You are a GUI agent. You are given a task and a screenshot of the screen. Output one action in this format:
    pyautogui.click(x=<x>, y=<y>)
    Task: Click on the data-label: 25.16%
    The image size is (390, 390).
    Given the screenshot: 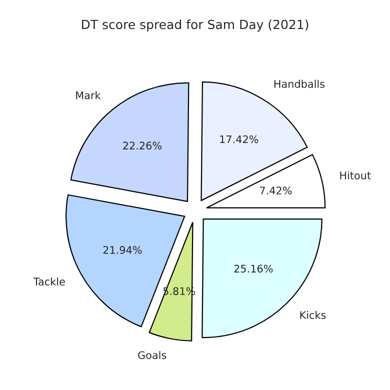 What is the action you would take?
    pyautogui.click(x=253, y=268)
    